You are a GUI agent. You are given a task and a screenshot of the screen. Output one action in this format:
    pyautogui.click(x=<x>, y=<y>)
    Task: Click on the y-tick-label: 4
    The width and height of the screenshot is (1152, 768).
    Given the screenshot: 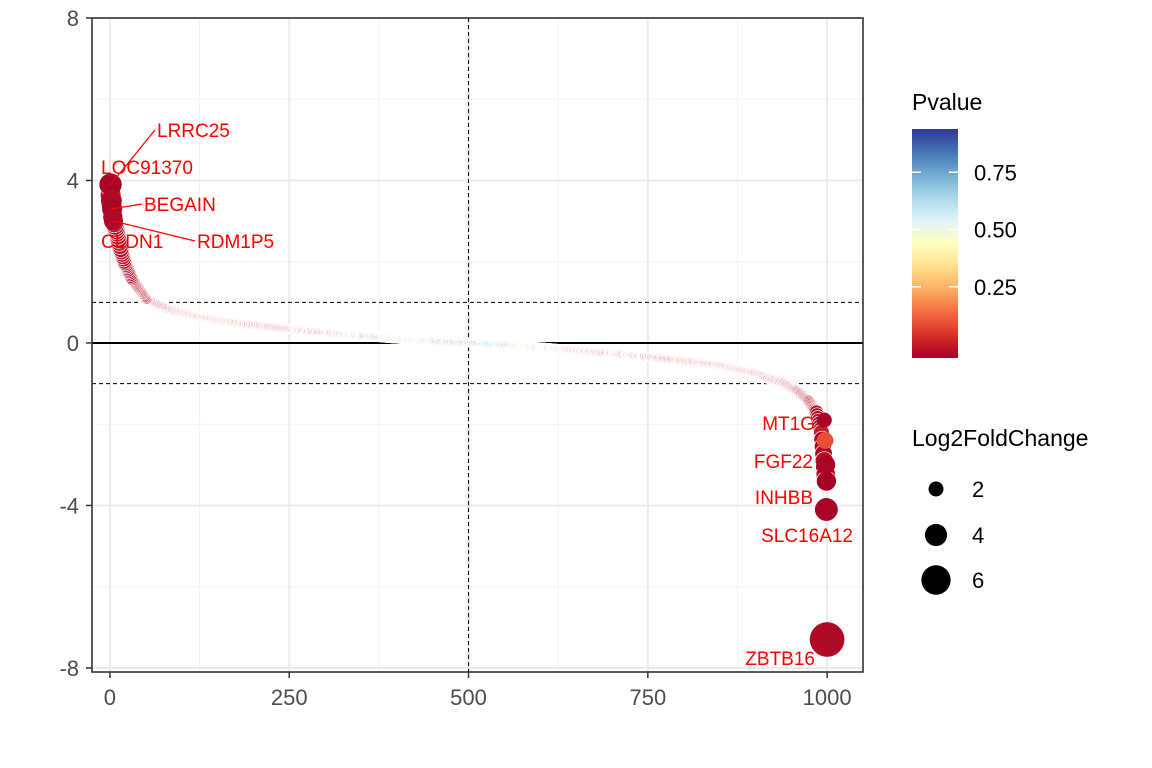 What is the action you would take?
    pyautogui.click(x=73, y=180)
    